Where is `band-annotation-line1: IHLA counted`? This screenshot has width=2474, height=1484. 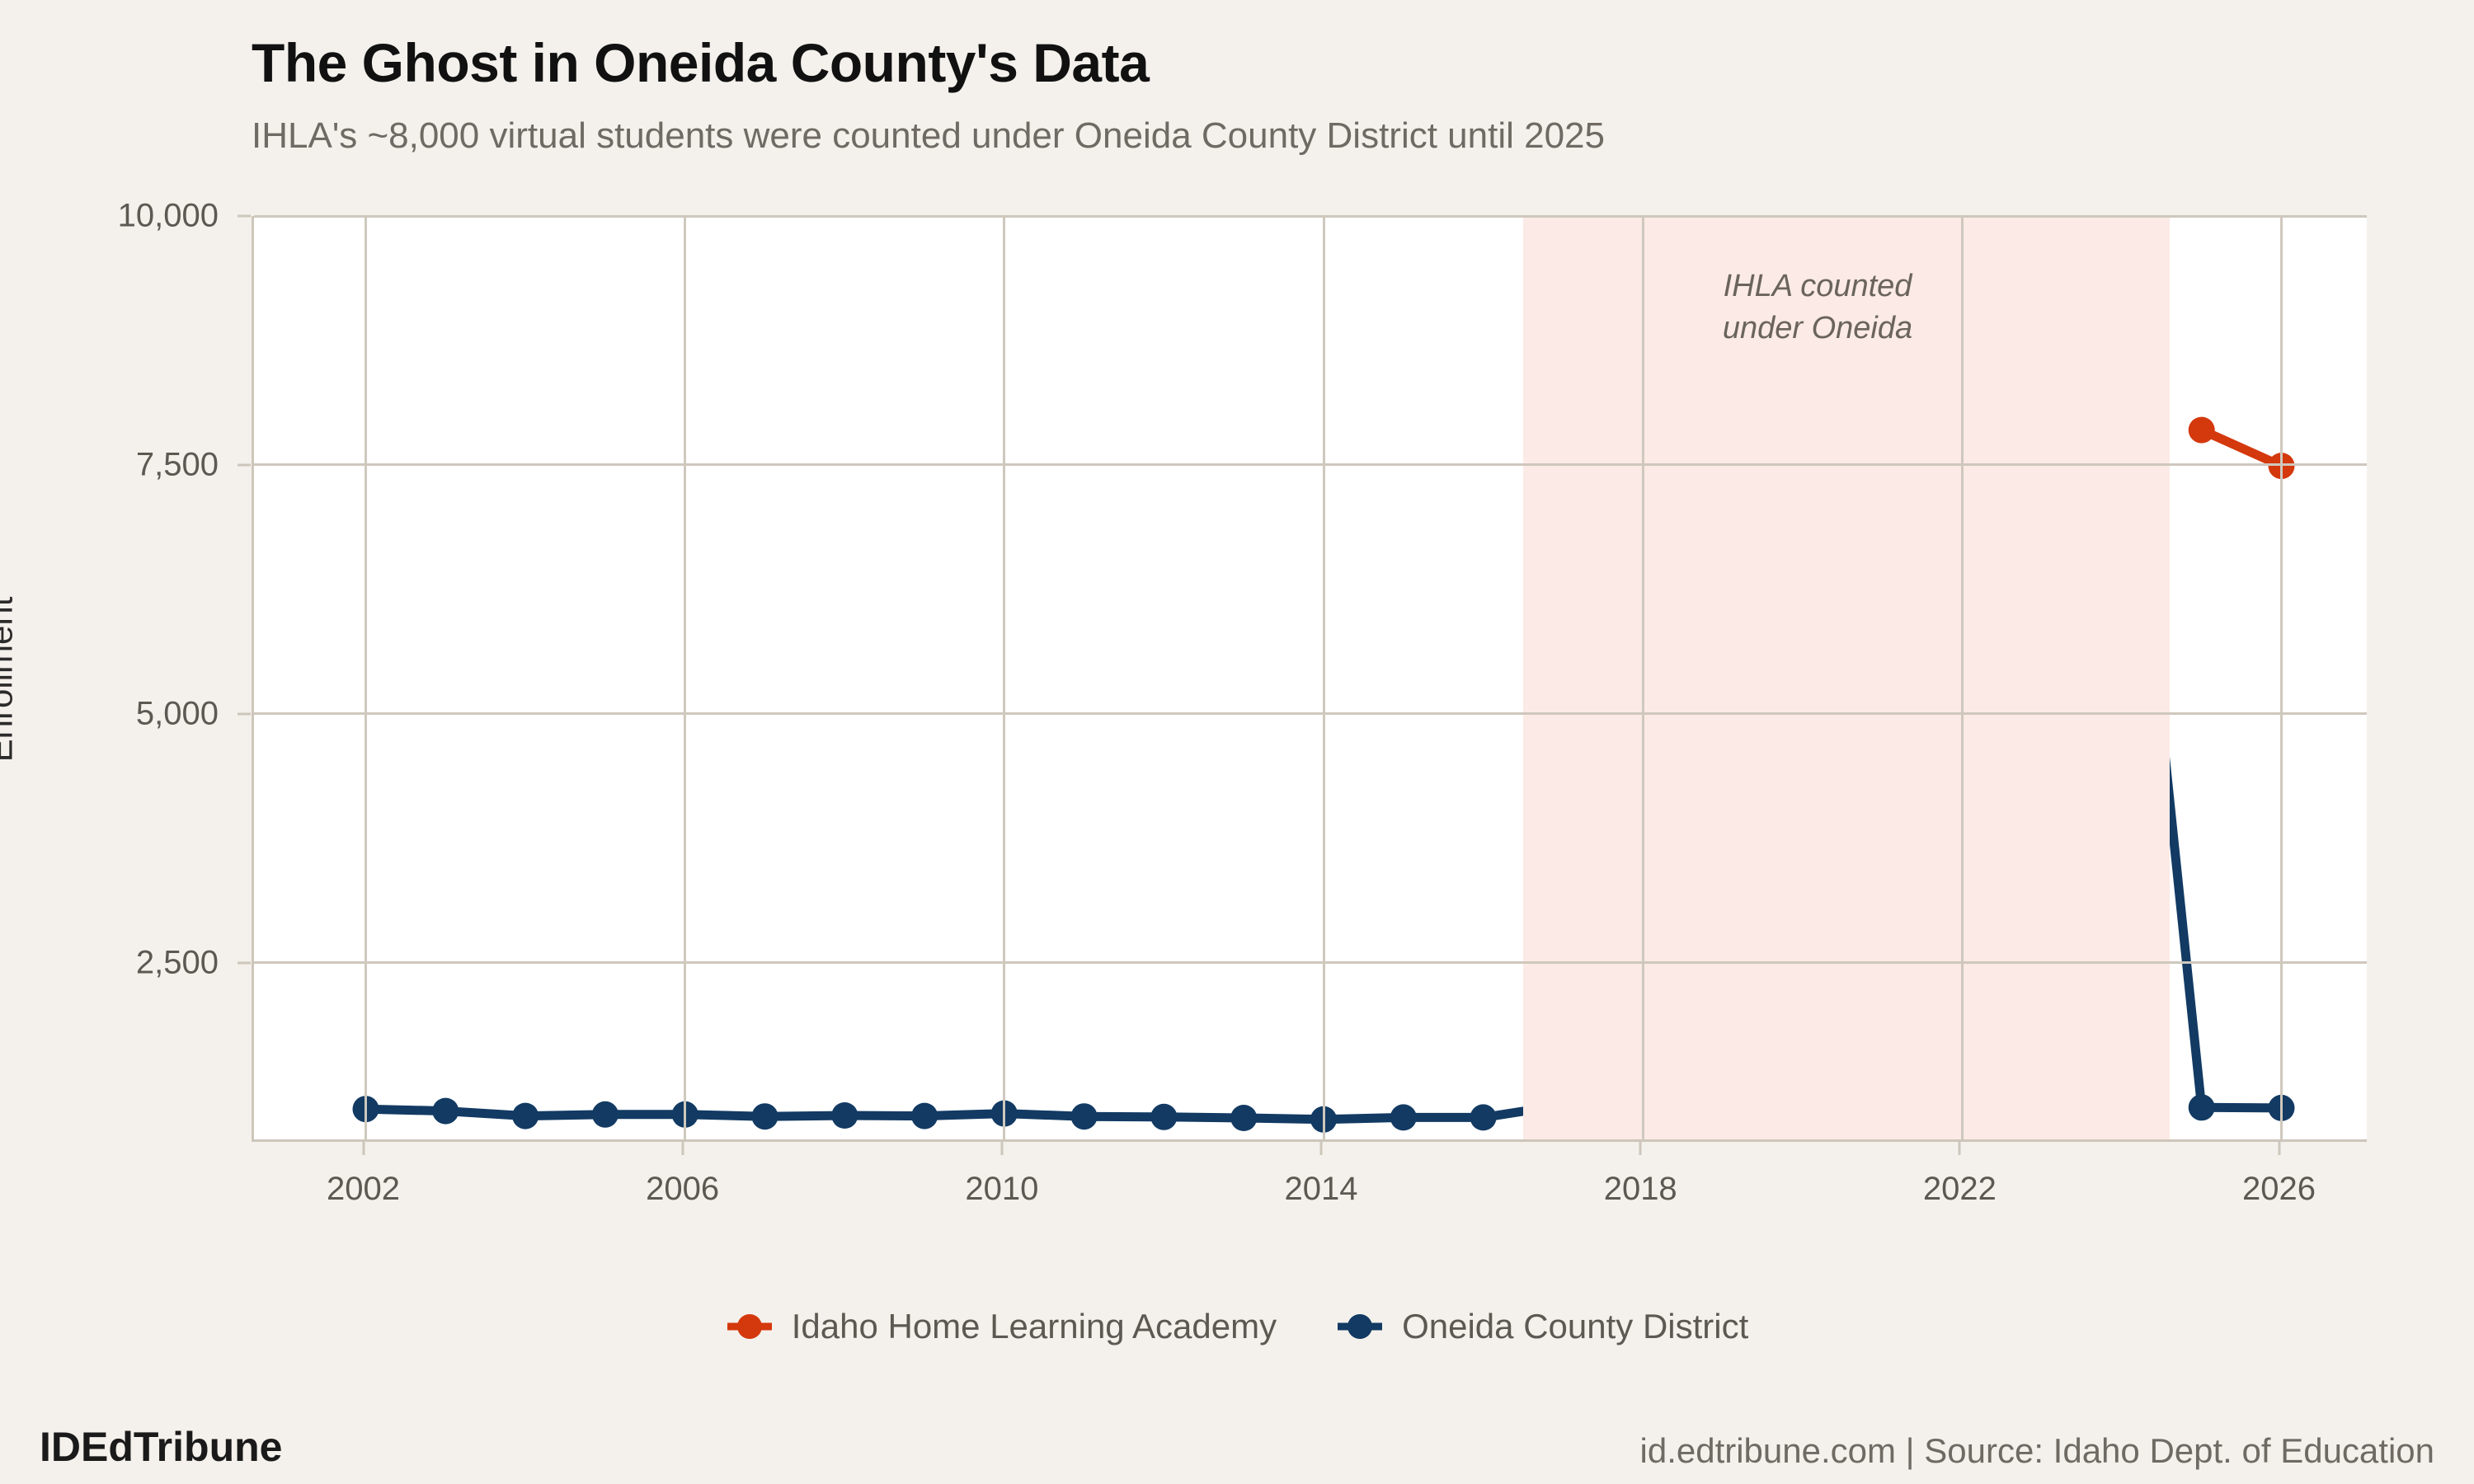
band-annotation-line1: IHLA counted is located at coordinates (1817, 286).